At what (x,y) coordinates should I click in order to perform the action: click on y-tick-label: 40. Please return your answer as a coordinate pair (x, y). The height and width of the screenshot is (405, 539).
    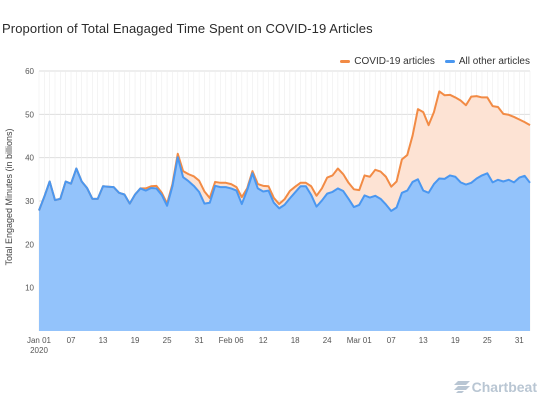
    Looking at the image, I should click on (29, 158).